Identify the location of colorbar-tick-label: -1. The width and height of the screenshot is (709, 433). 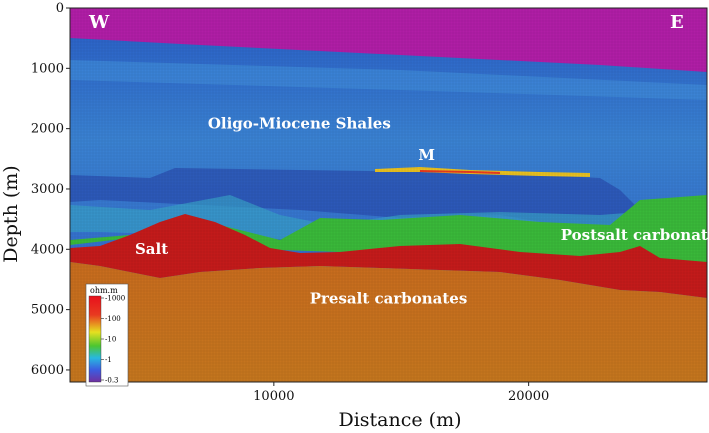
(108, 360).